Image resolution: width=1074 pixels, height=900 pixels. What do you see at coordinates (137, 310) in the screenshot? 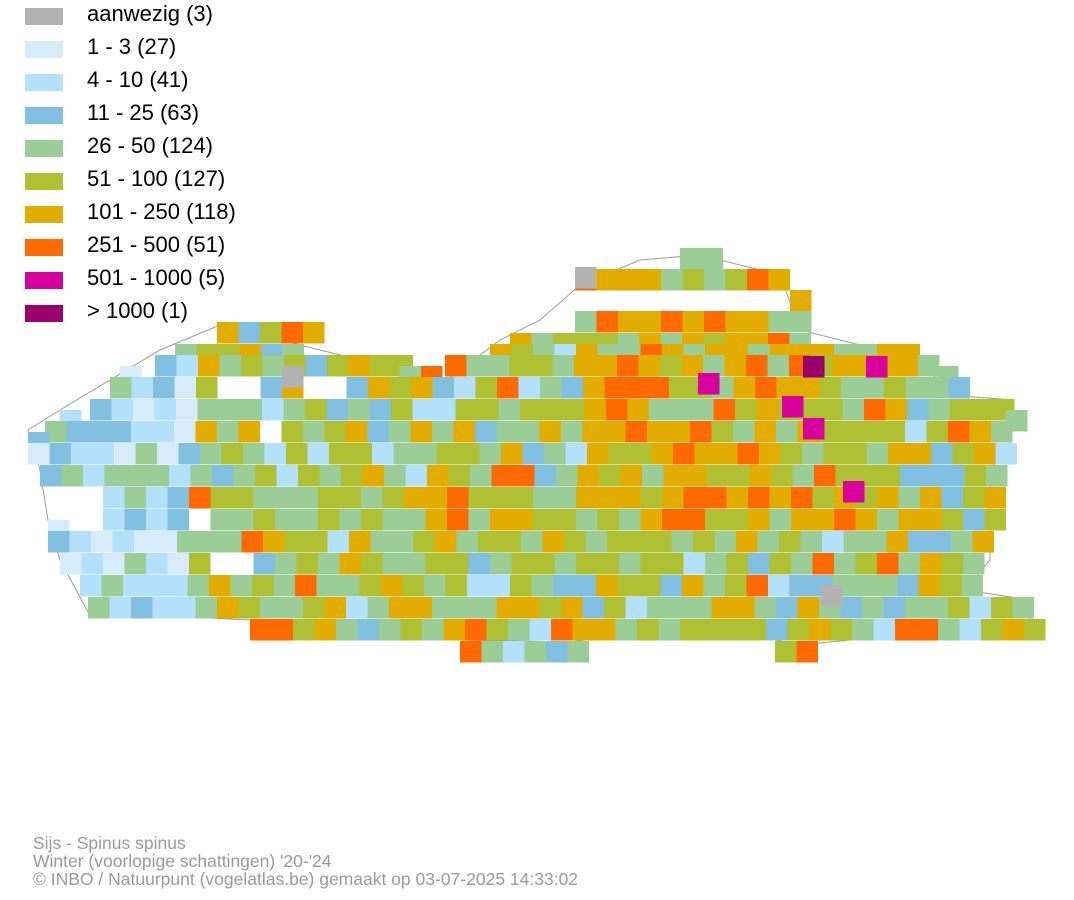
I see `legend-label: > 1000 (1)` at bounding box center [137, 310].